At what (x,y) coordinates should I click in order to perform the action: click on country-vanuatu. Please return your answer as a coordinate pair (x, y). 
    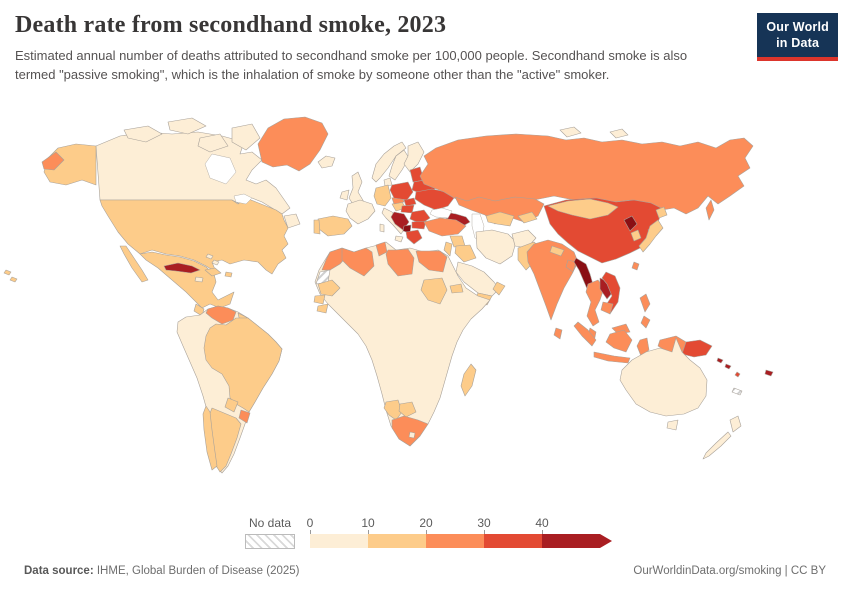
    Looking at the image, I should click on (737, 374).